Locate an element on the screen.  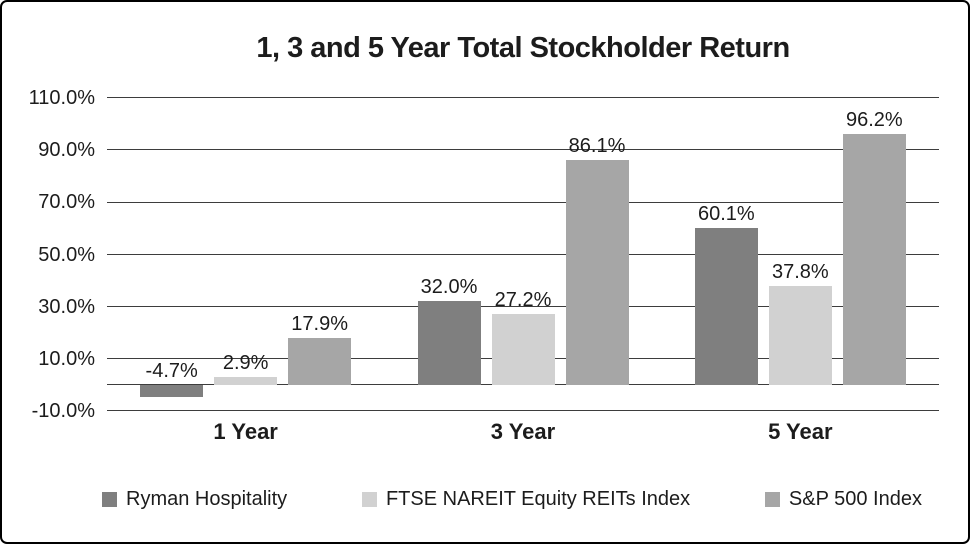
value-label-ryman-hospitality-1-year: -4.7% is located at coordinates (171, 370).